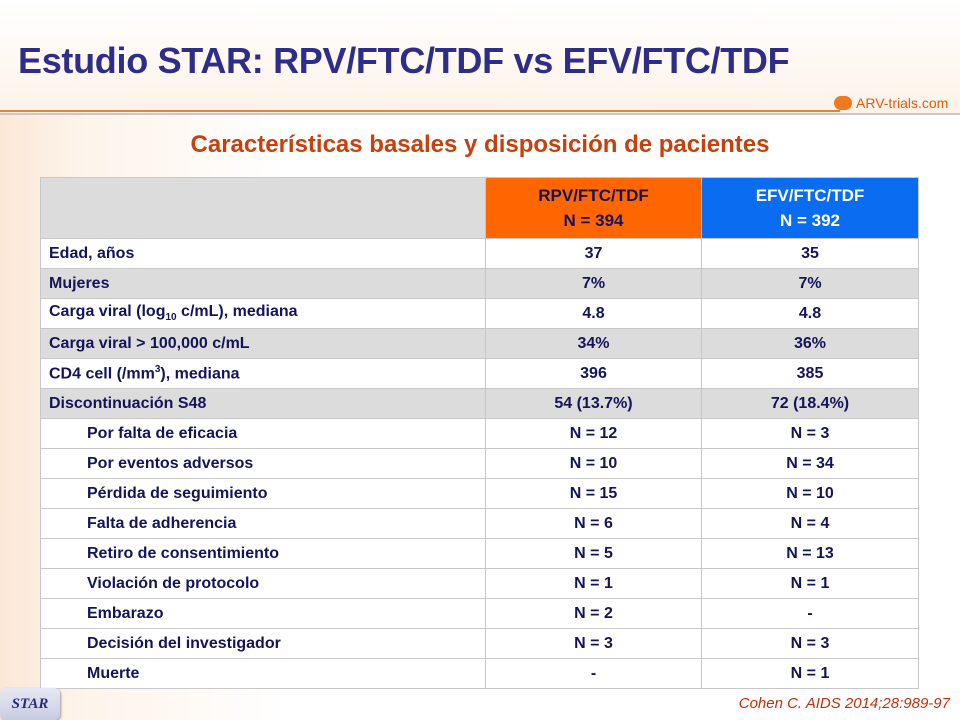  I want to click on superscript: 3, so click(157, 369).